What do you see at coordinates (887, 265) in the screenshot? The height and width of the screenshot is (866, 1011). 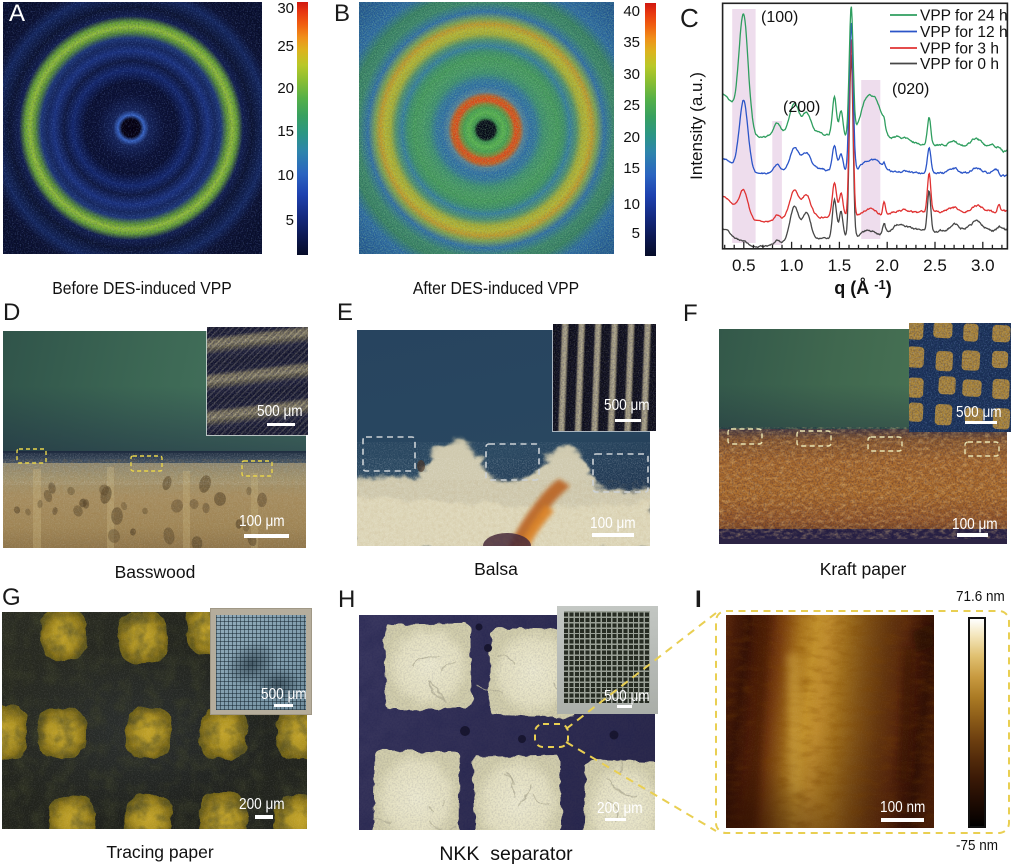 I see `svg-text: 2.0` at bounding box center [887, 265].